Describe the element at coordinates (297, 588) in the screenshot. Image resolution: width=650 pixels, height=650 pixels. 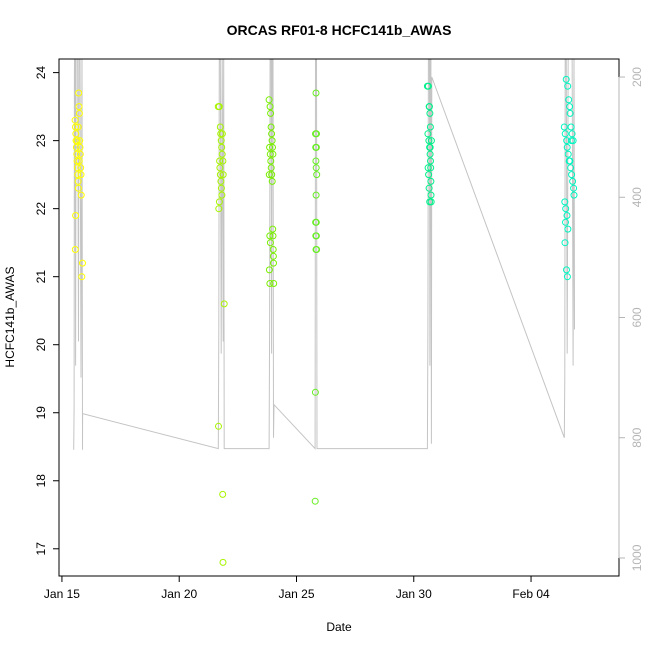
I see `x-axis: Jan 15 Jan 20 Jan 25 Jan 30 Feb 04` at that location.